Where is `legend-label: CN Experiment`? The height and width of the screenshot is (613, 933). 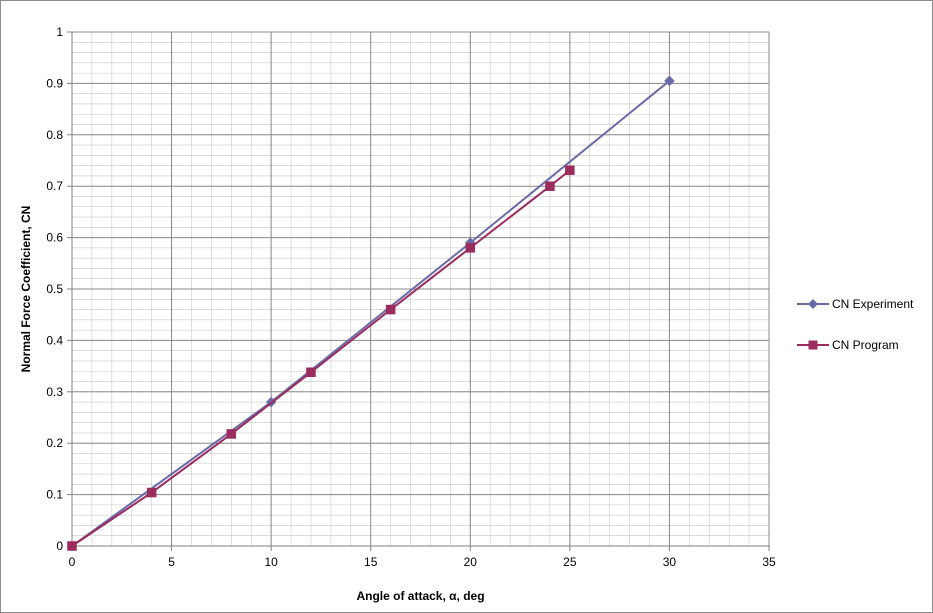 legend-label: CN Experiment is located at coordinates (873, 304).